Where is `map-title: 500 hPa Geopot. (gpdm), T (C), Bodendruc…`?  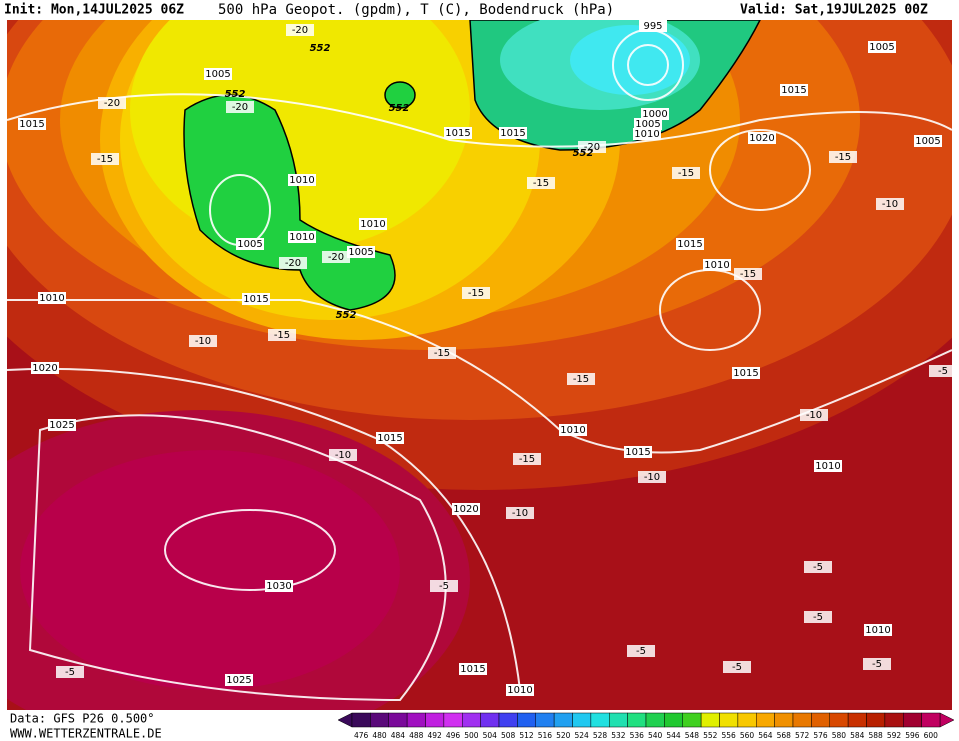
map-title: 500 hPa Geopot. (gpdm), T (C), Bodendruc… is located at coordinates (416, 10).